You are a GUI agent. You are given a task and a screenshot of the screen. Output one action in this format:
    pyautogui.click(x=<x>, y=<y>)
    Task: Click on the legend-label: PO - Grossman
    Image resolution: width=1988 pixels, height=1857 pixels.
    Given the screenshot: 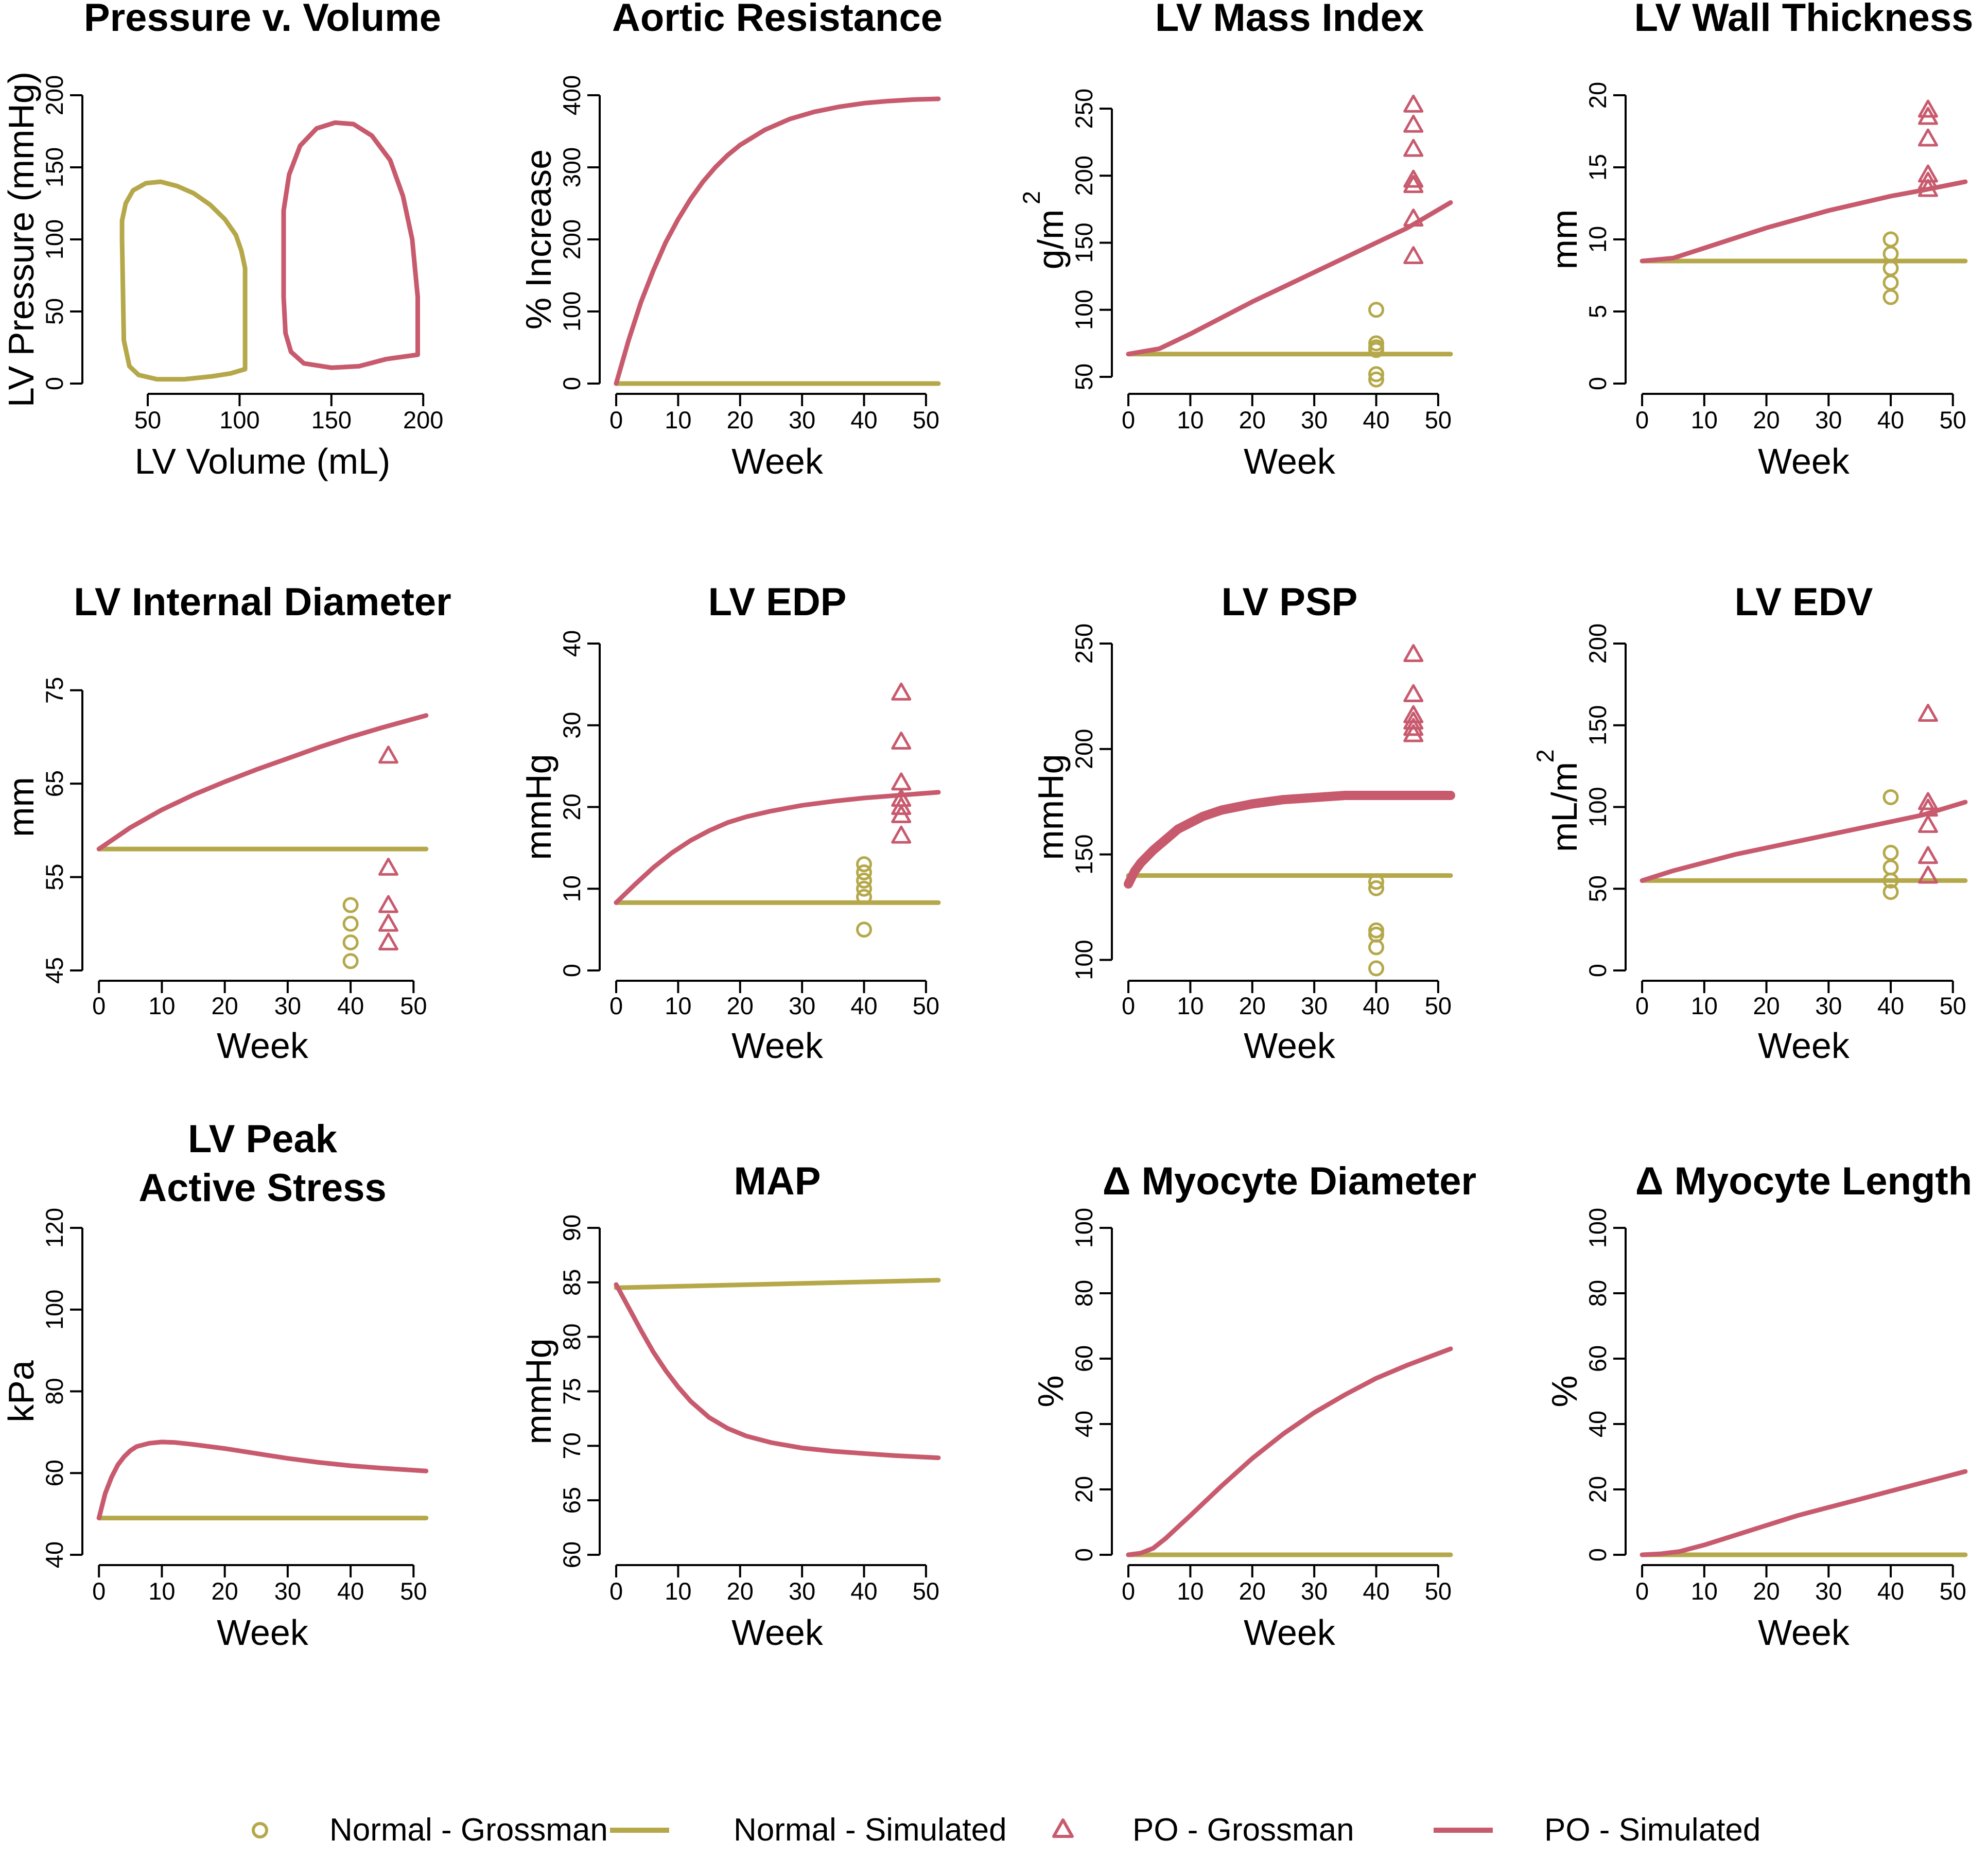 What is the action you would take?
    pyautogui.click(x=1243, y=1830)
    